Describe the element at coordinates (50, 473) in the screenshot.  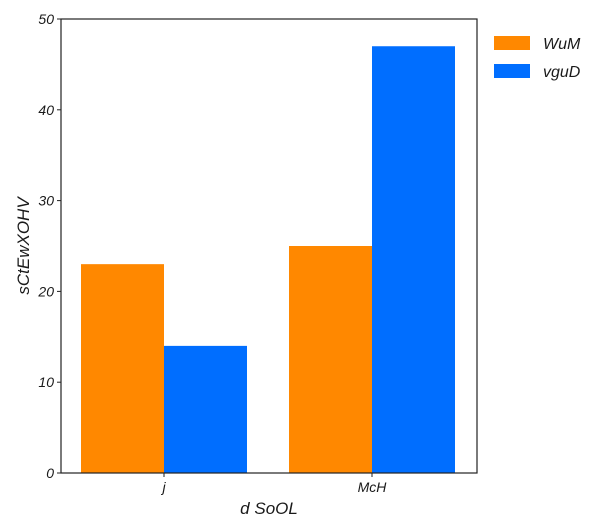
I see `y-tick-label: 0` at that location.